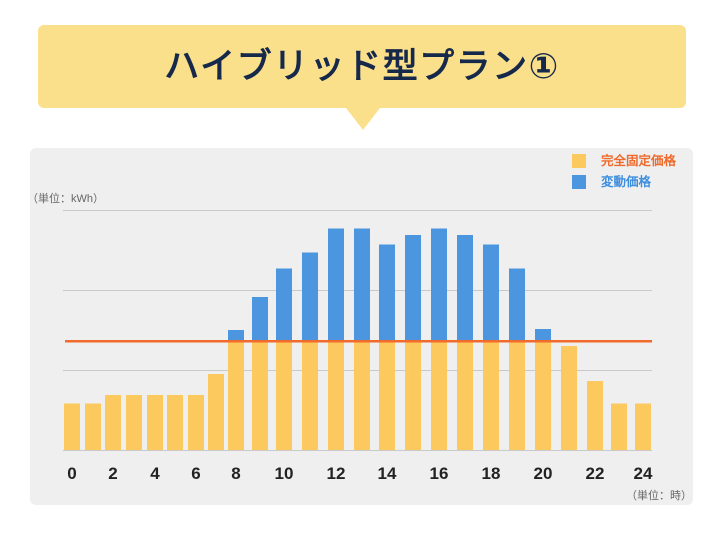 The height and width of the screenshot is (537, 724). What do you see at coordinates (639, 160) in the screenshot?
I see `legend-label-fixed: 完全固定価格` at bounding box center [639, 160].